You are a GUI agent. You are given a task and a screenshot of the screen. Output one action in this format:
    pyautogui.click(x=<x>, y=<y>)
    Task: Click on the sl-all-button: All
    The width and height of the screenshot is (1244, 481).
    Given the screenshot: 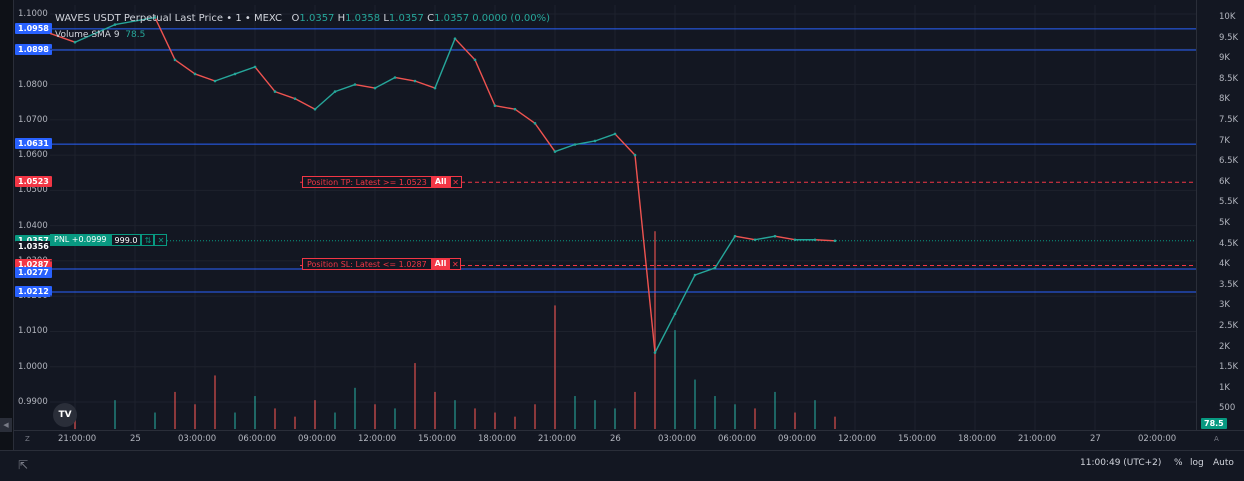 What is the action you would take?
    pyautogui.click(x=440, y=264)
    